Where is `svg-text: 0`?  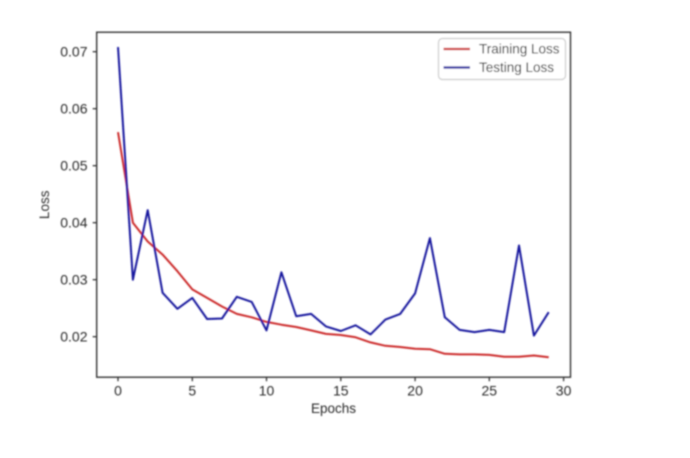 svg-text: 0 is located at coordinates (118, 391).